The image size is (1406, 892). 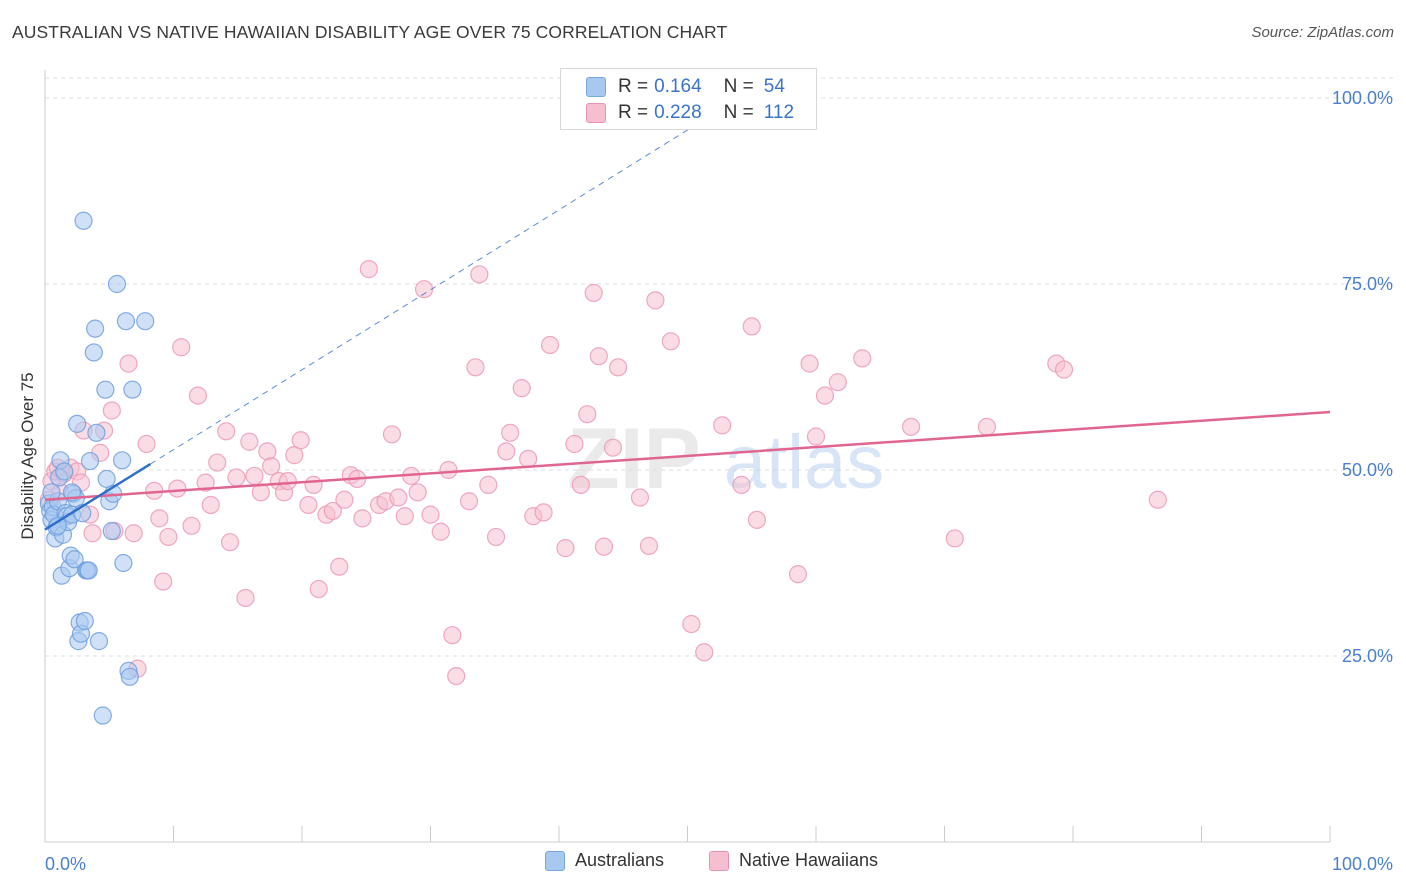 What do you see at coordinates (1362, 864) in the screenshot?
I see `x-tick-label: 100.0%` at bounding box center [1362, 864].